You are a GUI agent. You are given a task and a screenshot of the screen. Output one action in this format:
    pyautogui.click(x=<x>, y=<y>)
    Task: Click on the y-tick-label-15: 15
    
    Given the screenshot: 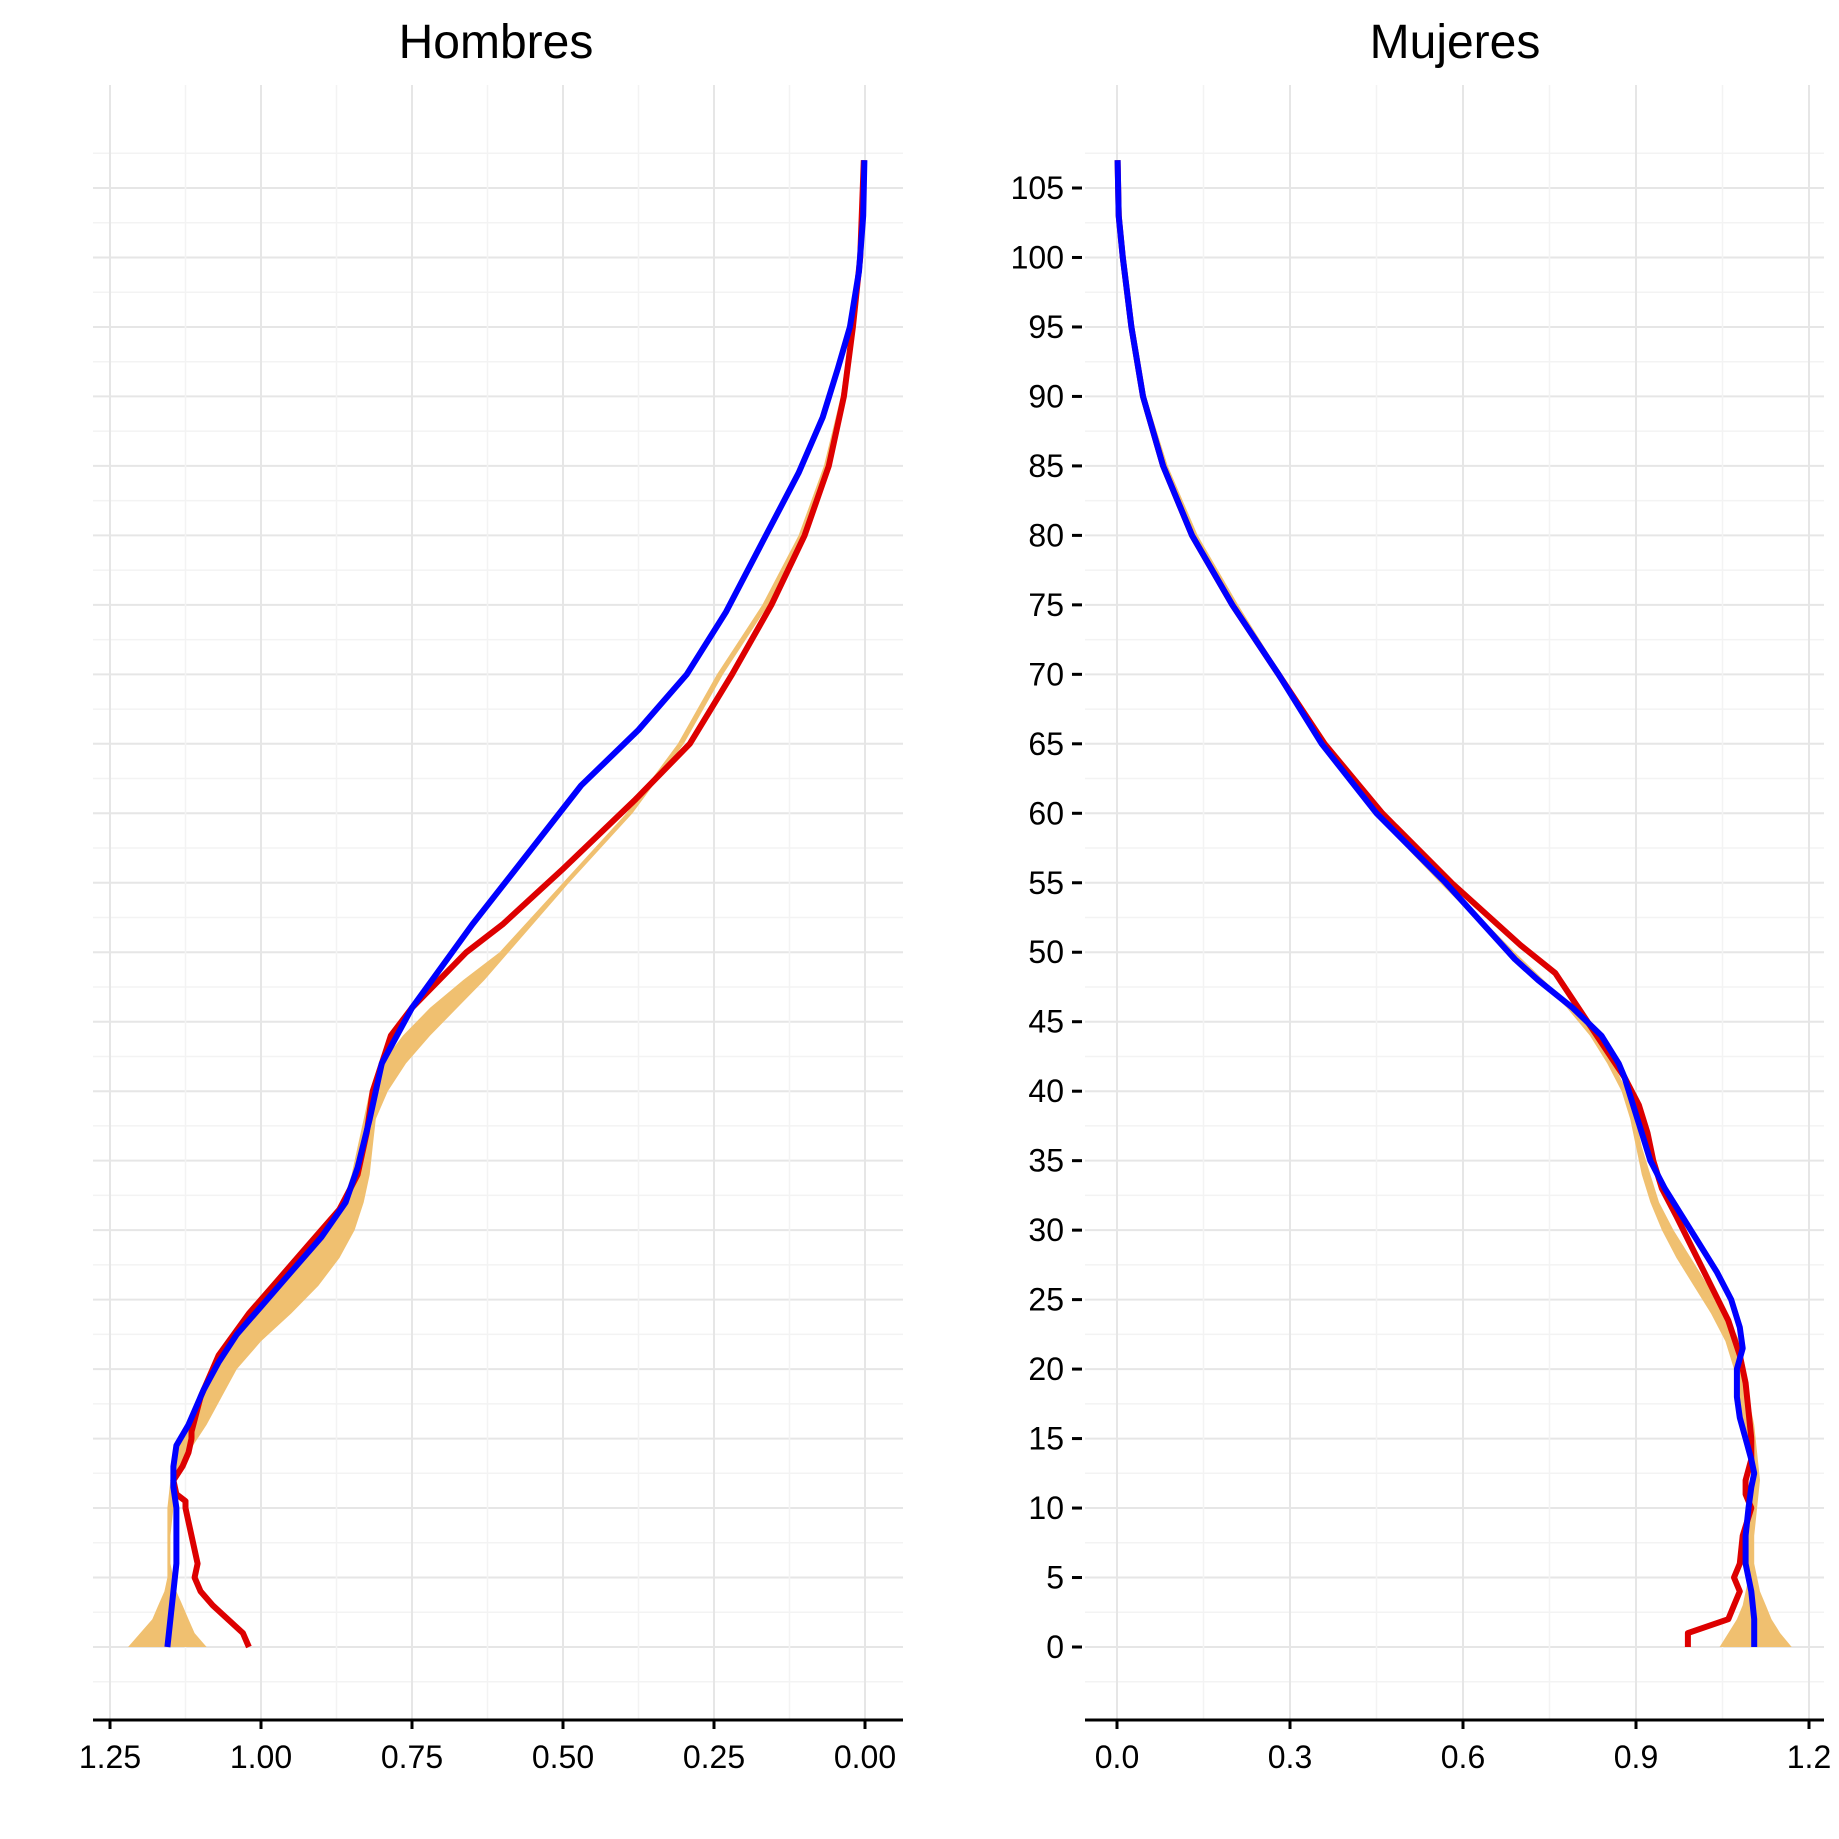 What is the action you would take?
    pyautogui.click(x=1046, y=1439)
    